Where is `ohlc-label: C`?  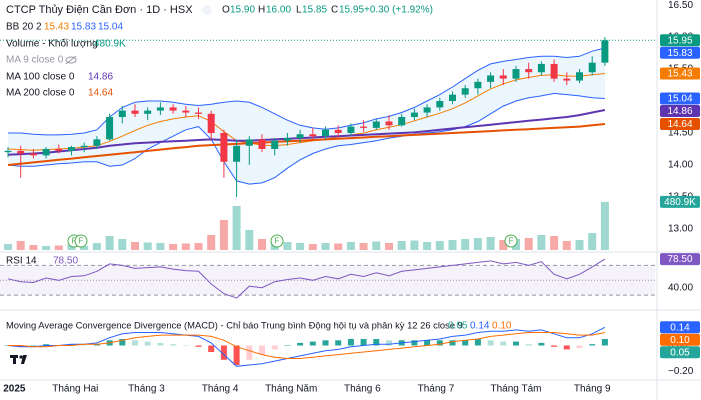
ohlc-label: C is located at coordinates (334, 10).